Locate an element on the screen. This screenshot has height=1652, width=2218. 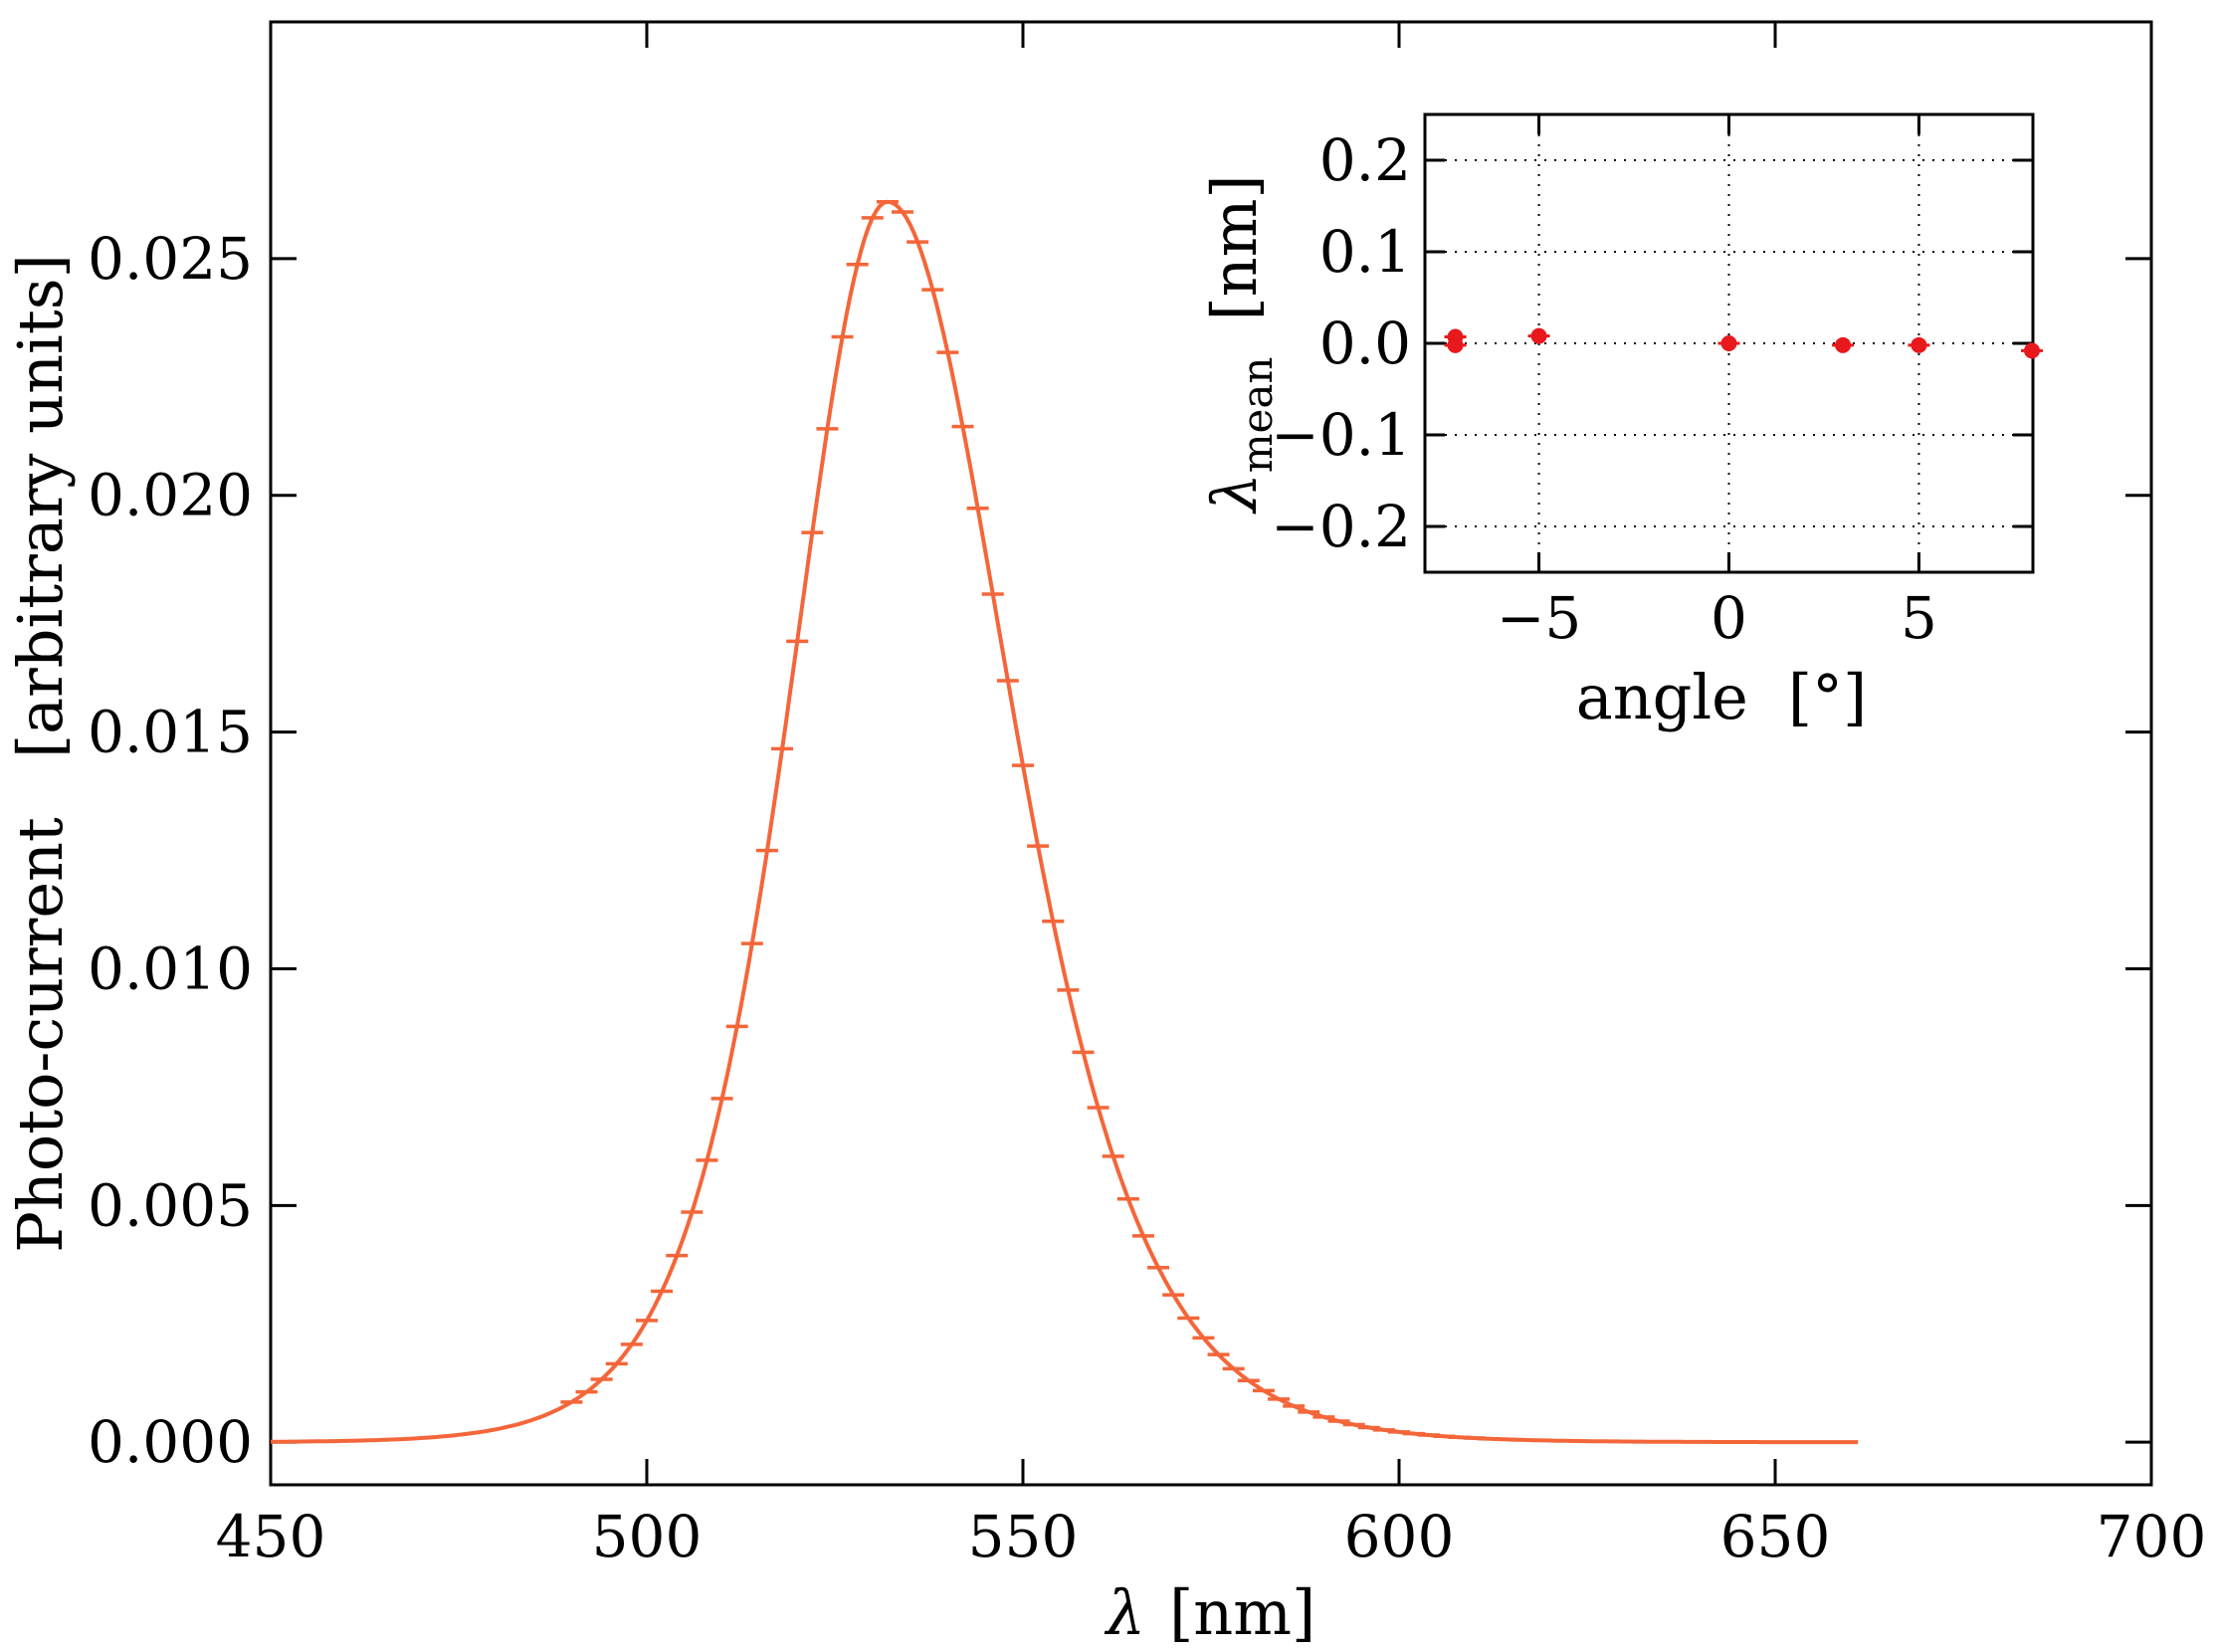
main-y-tick-label: 0.010 is located at coordinates (170, 968).